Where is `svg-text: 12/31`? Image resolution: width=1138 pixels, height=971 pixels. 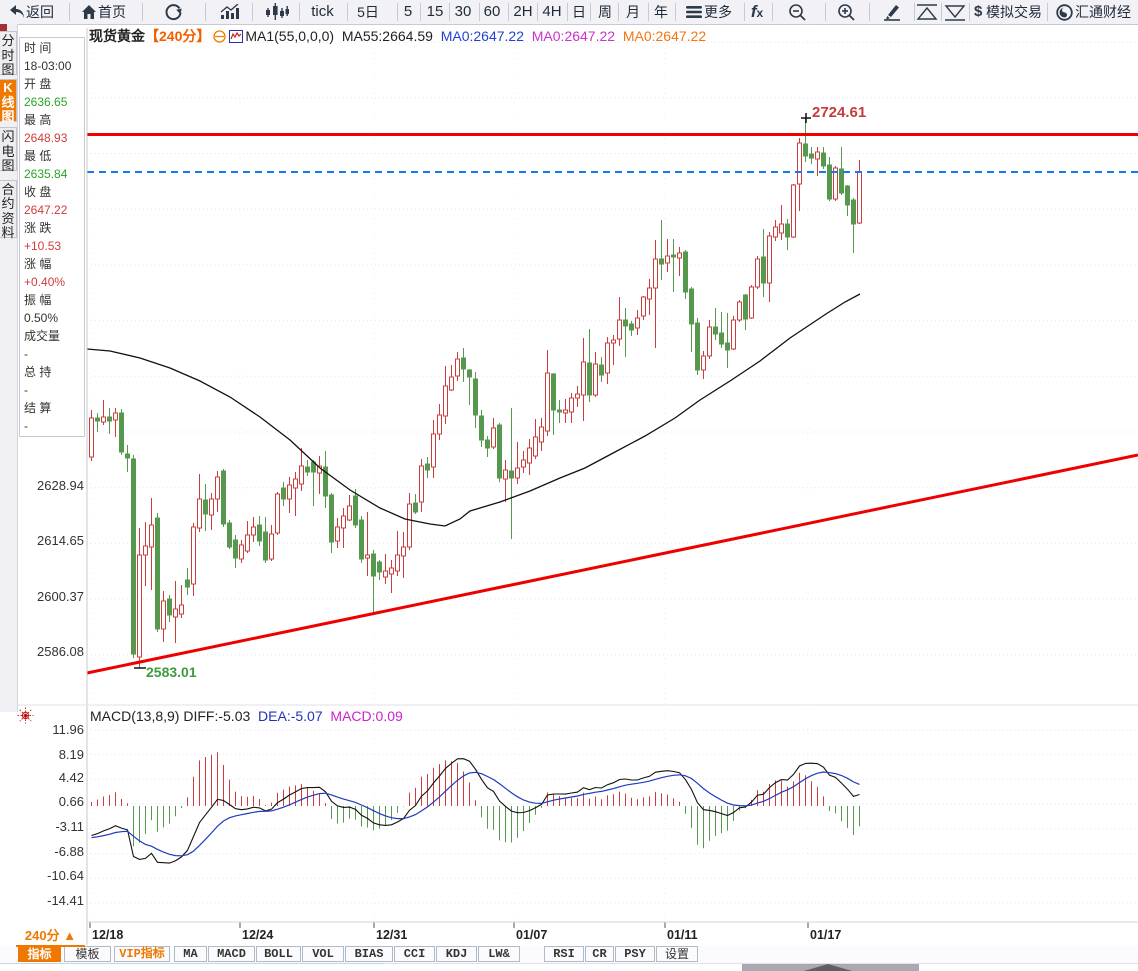 svg-text: 12/31 is located at coordinates (391, 935).